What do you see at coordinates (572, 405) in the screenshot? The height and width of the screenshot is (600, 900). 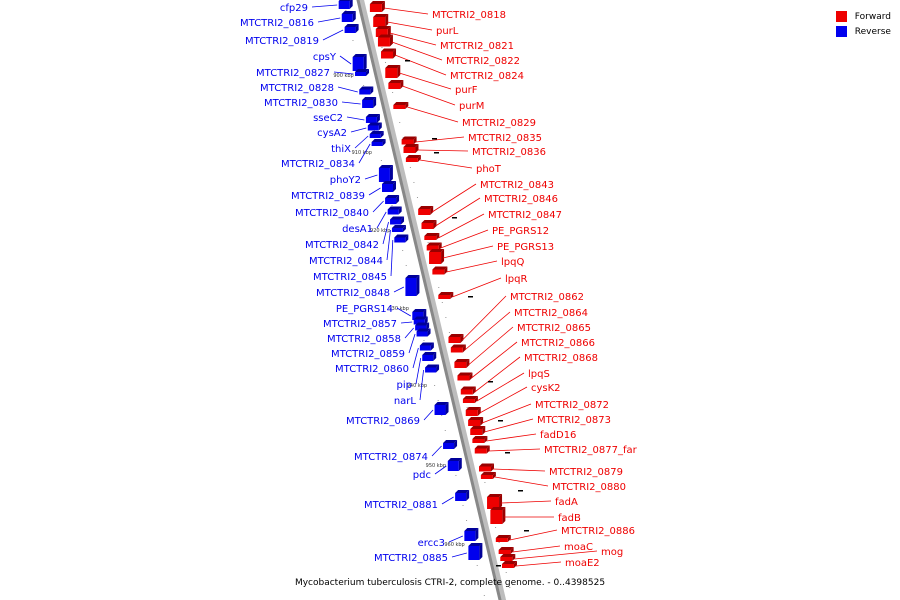 I see `forward-gene-label: MTCTRI2_0872` at bounding box center [572, 405].